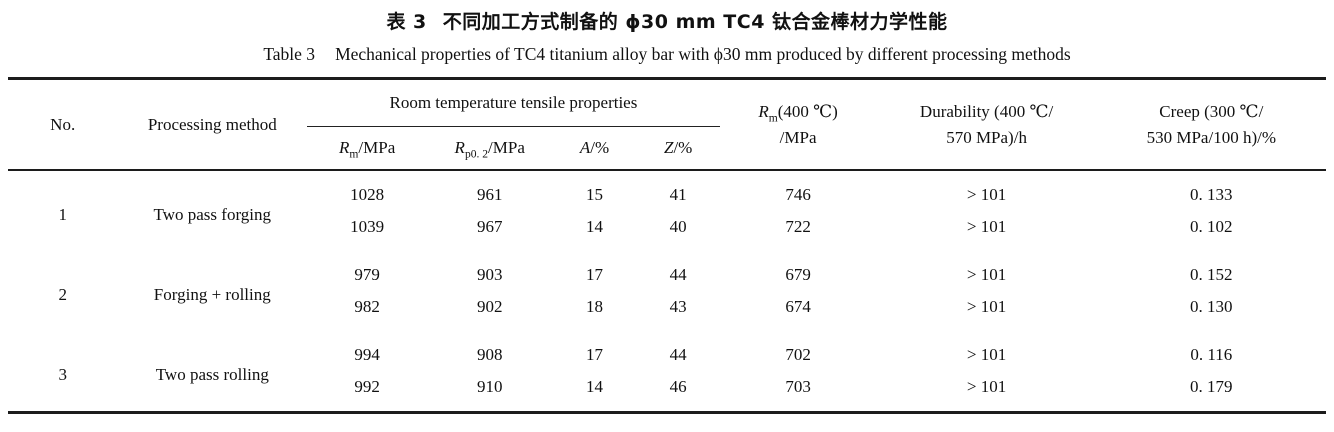 This screenshot has height=432, width=1334. Describe the element at coordinates (489, 354) in the screenshot. I see `cell-rp02: 908` at that location.